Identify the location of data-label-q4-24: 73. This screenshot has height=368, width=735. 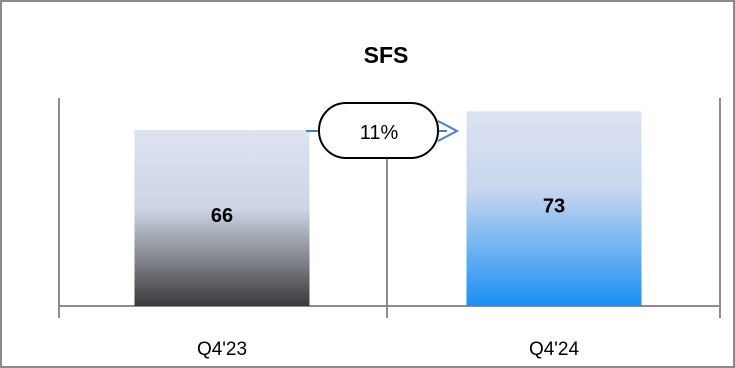
(554, 207).